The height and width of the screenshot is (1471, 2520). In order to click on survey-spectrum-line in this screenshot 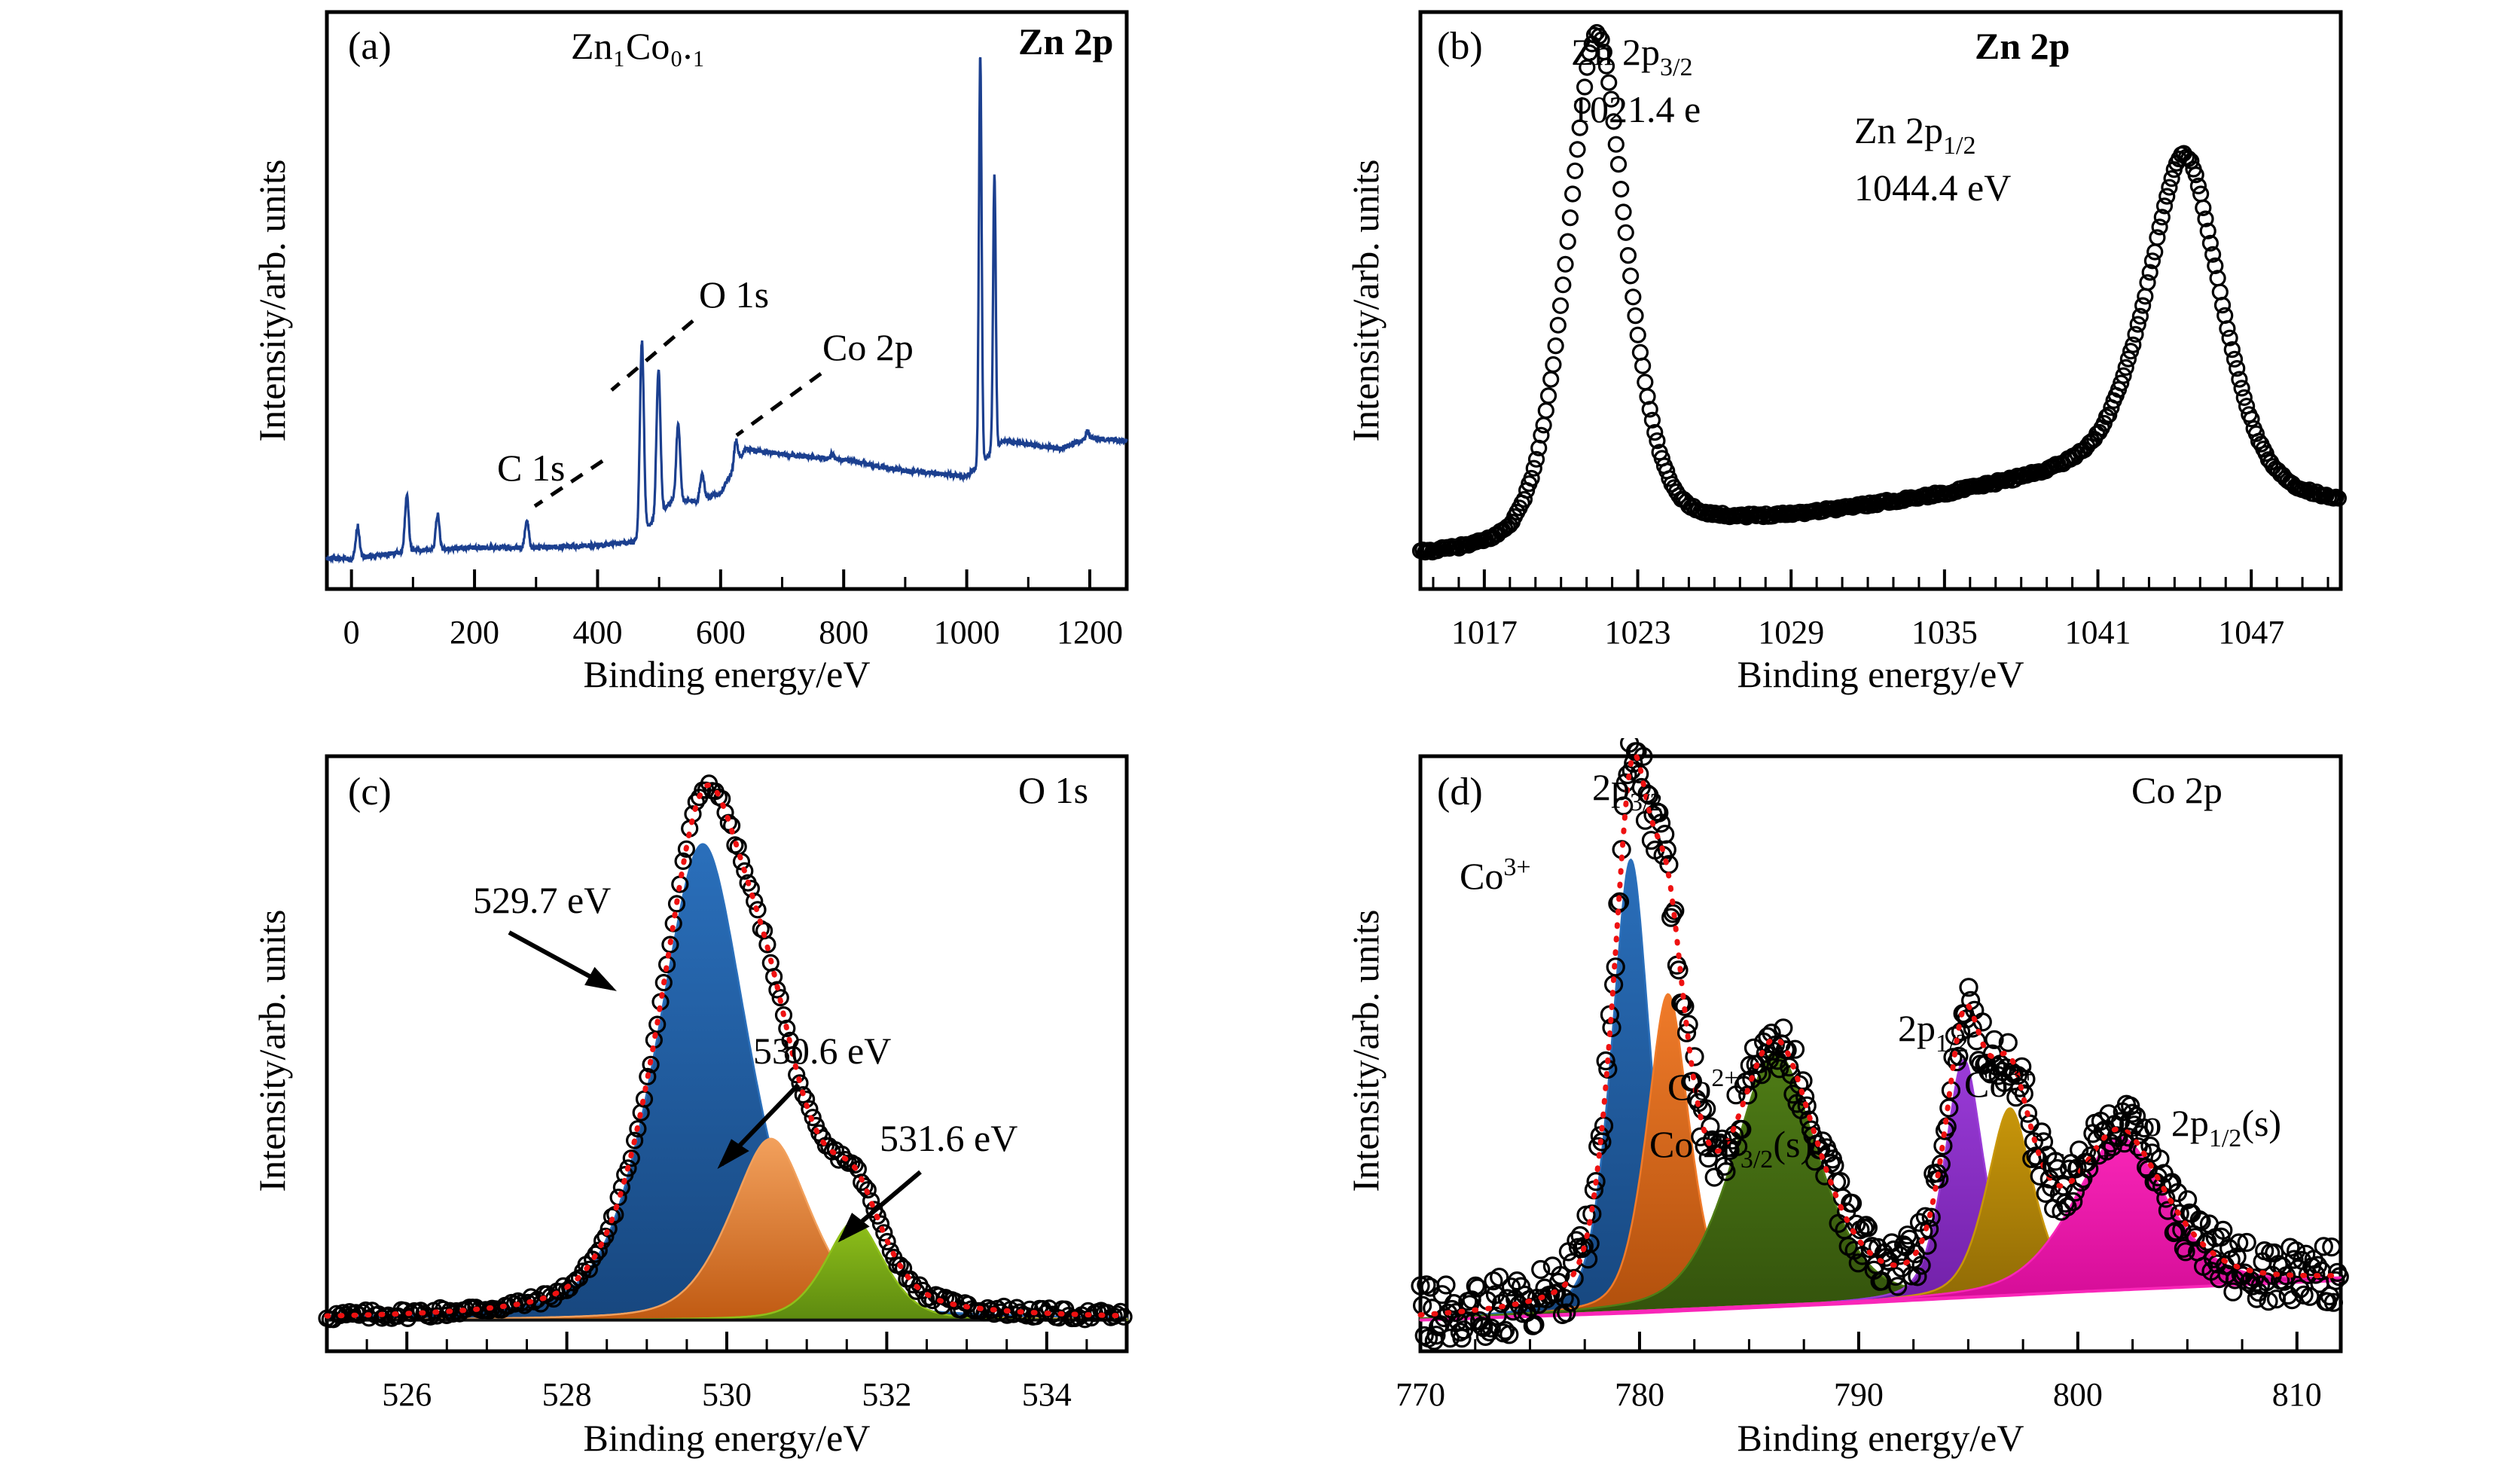, I will do `click(726, 310)`.